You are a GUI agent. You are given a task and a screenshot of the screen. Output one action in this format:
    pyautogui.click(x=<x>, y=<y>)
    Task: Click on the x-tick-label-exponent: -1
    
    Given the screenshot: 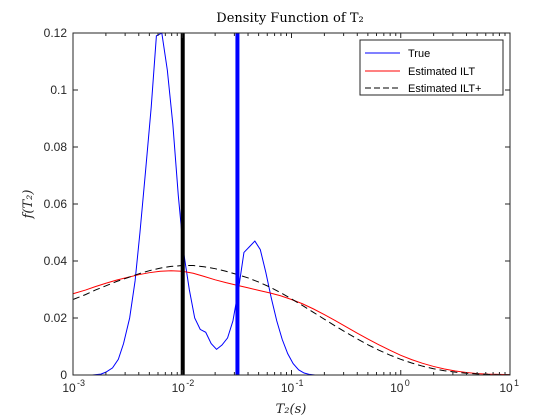 What is the action you would take?
    pyautogui.click(x=300, y=383)
    